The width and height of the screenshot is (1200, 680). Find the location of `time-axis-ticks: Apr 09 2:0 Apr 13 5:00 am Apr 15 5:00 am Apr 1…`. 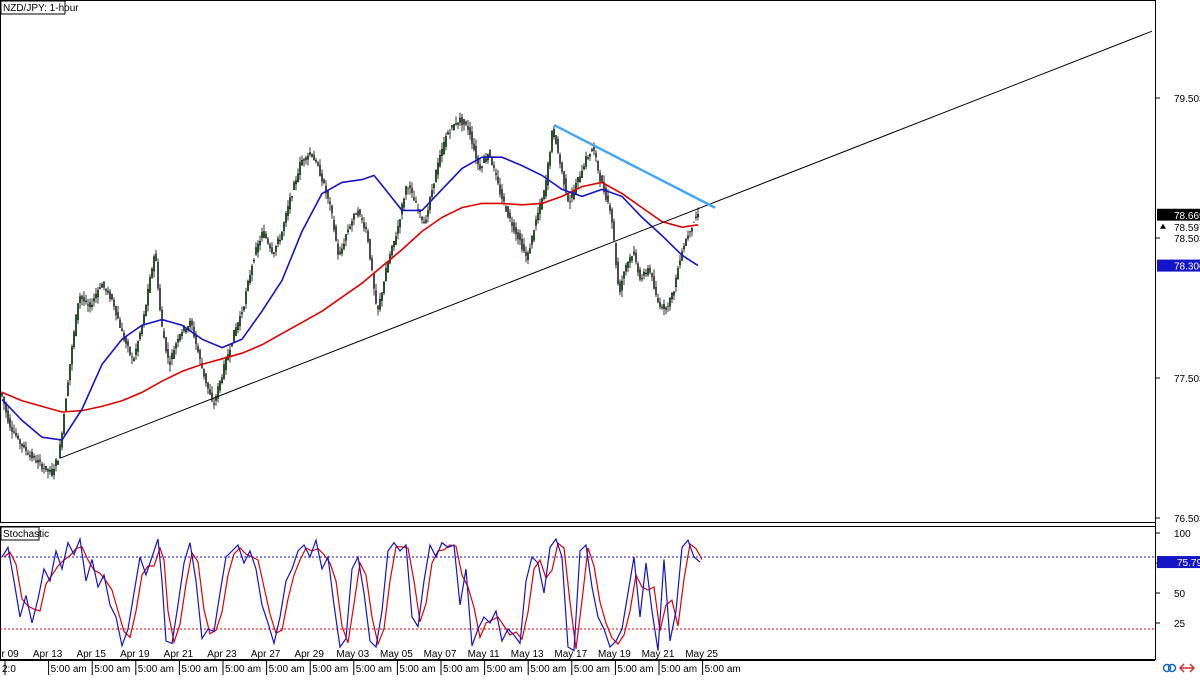

time-axis-ticks: Apr 09 2:0 Apr 13 5:00 am Apr 15 5:00 am Apr 1… is located at coordinates (370, 662).